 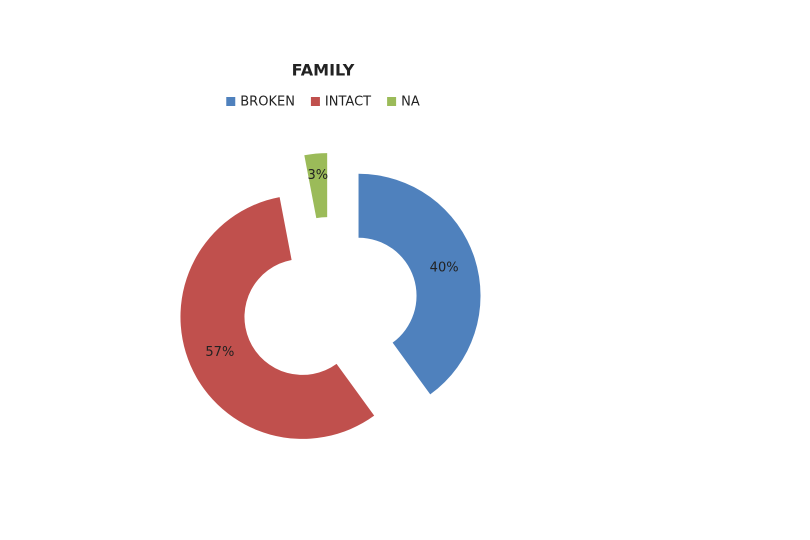 I want to click on data-label: 40%, so click(x=444, y=267).